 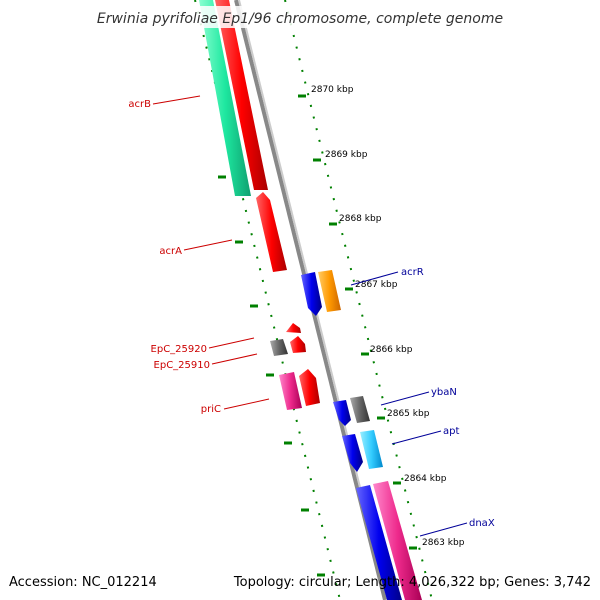 I want to click on gene-acrR-cds, so click(x=311, y=294).